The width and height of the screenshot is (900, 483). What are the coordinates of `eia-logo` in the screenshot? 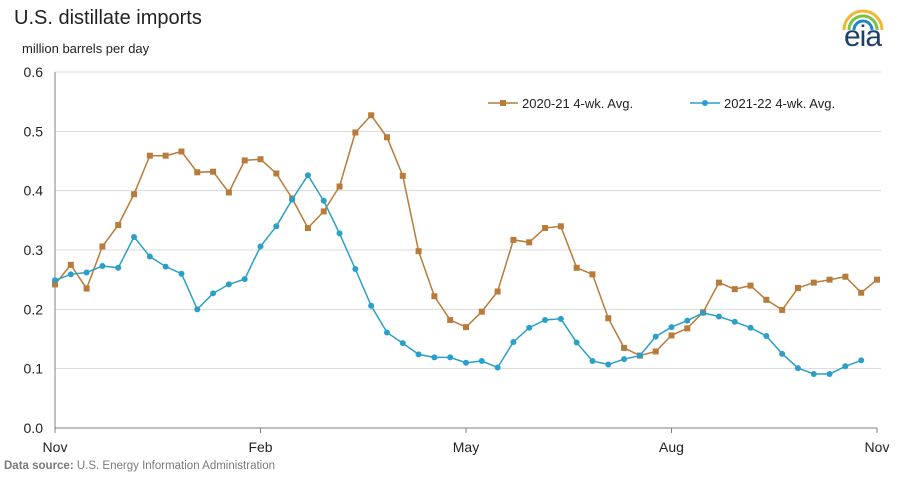 It's located at (863, 22).